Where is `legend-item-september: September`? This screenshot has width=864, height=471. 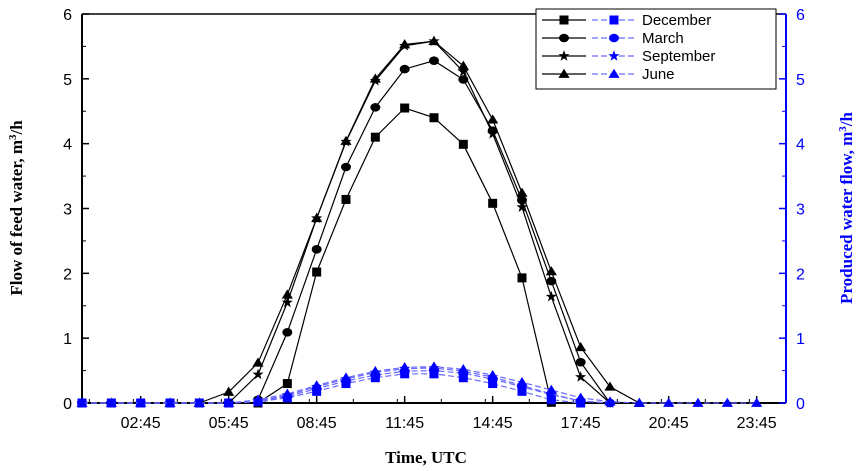 legend-item-september: September is located at coordinates (628, 56).